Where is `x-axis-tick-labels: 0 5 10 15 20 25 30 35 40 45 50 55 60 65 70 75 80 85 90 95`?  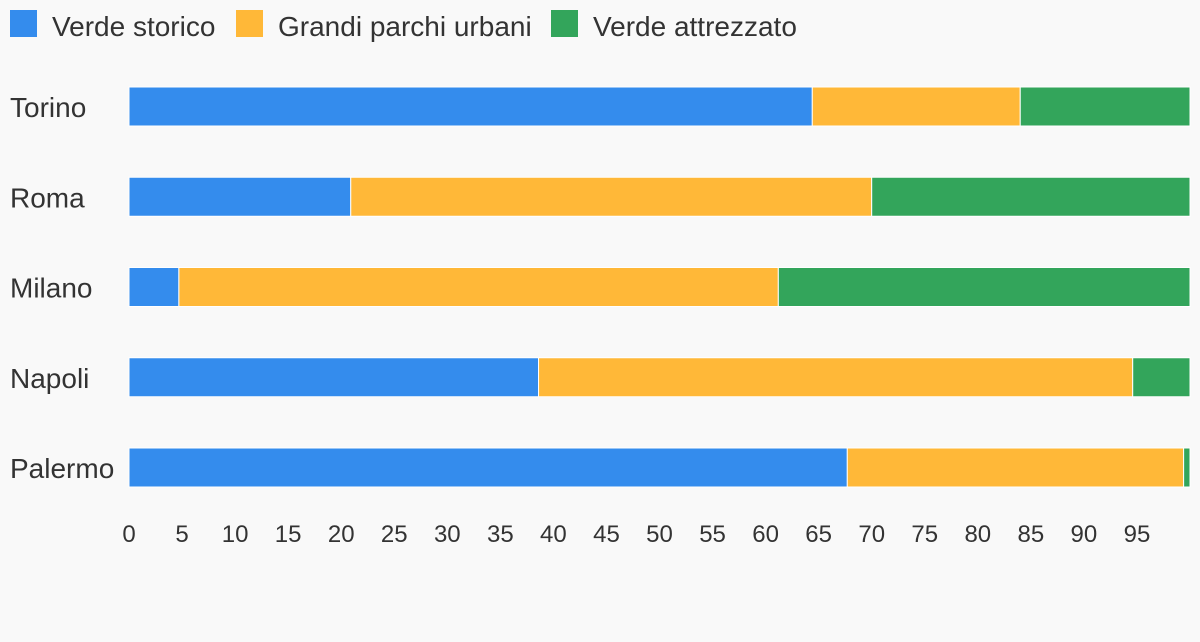
x-axis-tick-labels: 0 5 10 15 20 25 30 35 40 45 50 55 60 65 70 75 80 85 90 95 is located at coordinates (636, 534).